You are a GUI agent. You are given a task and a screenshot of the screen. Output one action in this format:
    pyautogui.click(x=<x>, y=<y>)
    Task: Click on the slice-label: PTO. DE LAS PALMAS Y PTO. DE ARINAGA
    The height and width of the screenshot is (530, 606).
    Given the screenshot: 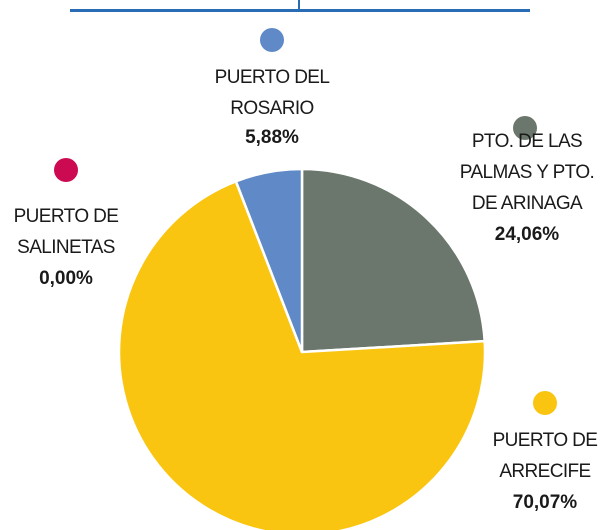 What is the action you would take?
    pyautogui.click(x=527, y=172)
    